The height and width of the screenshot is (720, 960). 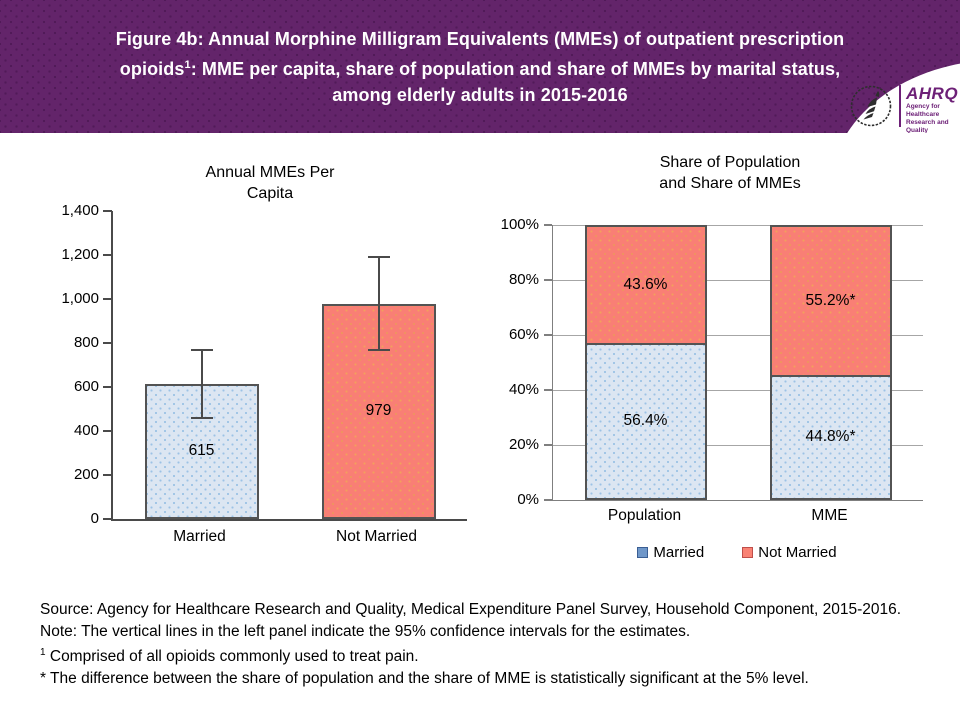 What do you see at coordinates (523, 279) in the screenshot?
I see `right-y-tick-label: 80%` at bounding box center [523, 279].